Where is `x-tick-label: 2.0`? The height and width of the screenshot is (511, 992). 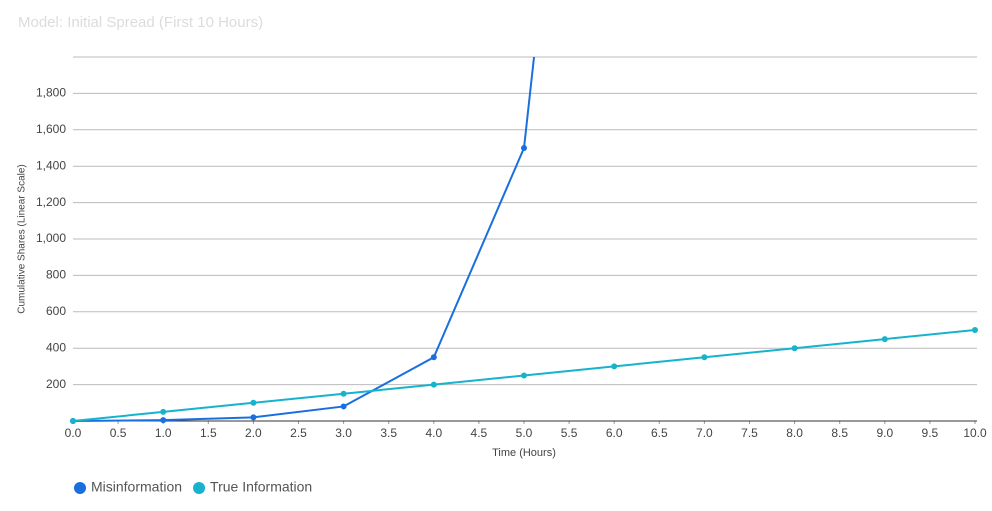
x-tick-label: 2.0 is located at coordinates (253, 433).